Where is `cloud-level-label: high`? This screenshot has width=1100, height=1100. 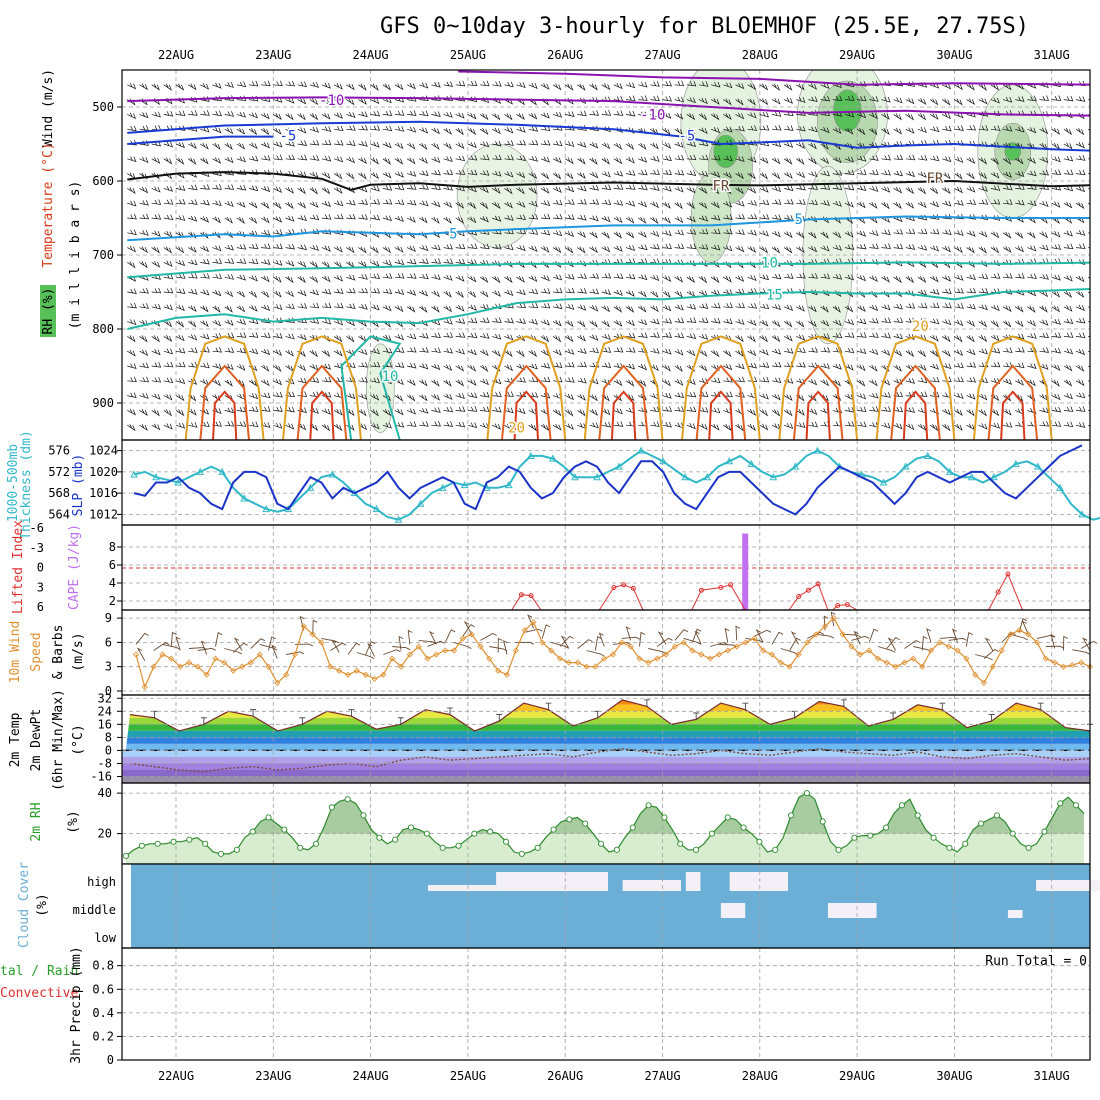 cloud-level-label: high is located at coordinates (101, 882).